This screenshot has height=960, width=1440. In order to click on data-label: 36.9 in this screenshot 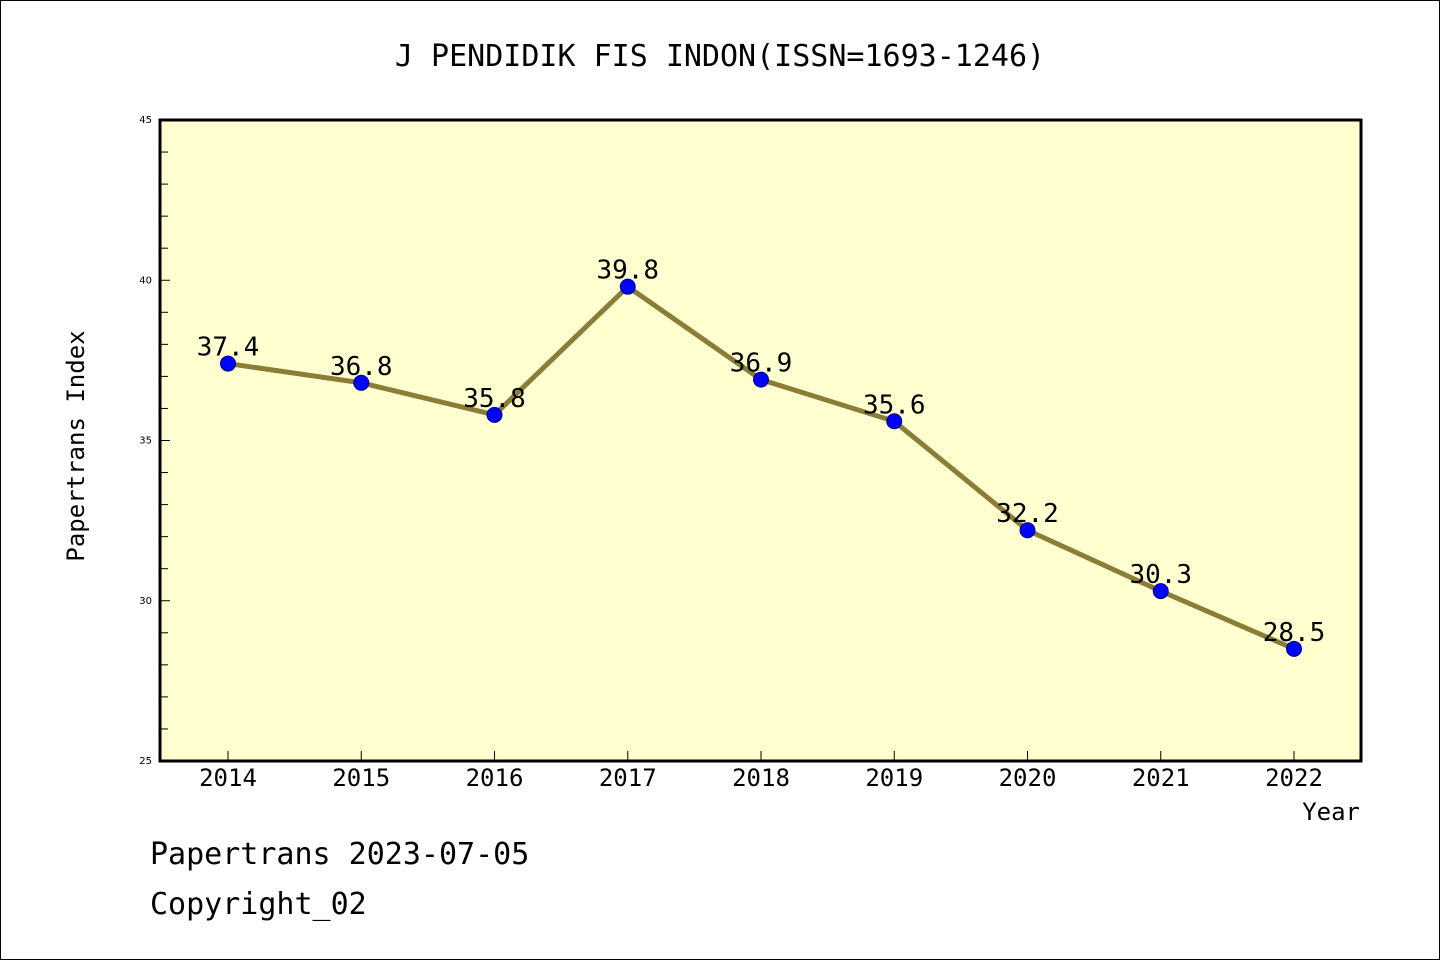, I will do `click(761, 364)`.